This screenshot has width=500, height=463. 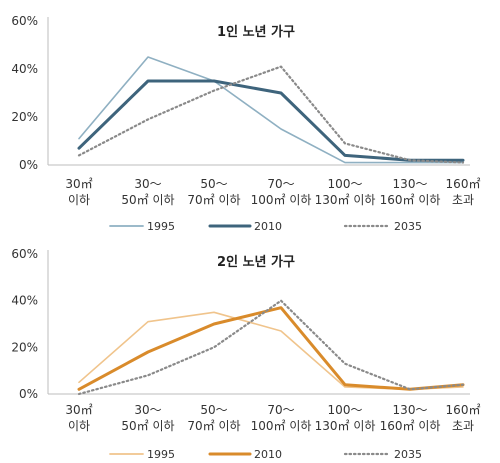 I want to click on chart-title: 1인 노년 가구, so click(x=256, y=32).